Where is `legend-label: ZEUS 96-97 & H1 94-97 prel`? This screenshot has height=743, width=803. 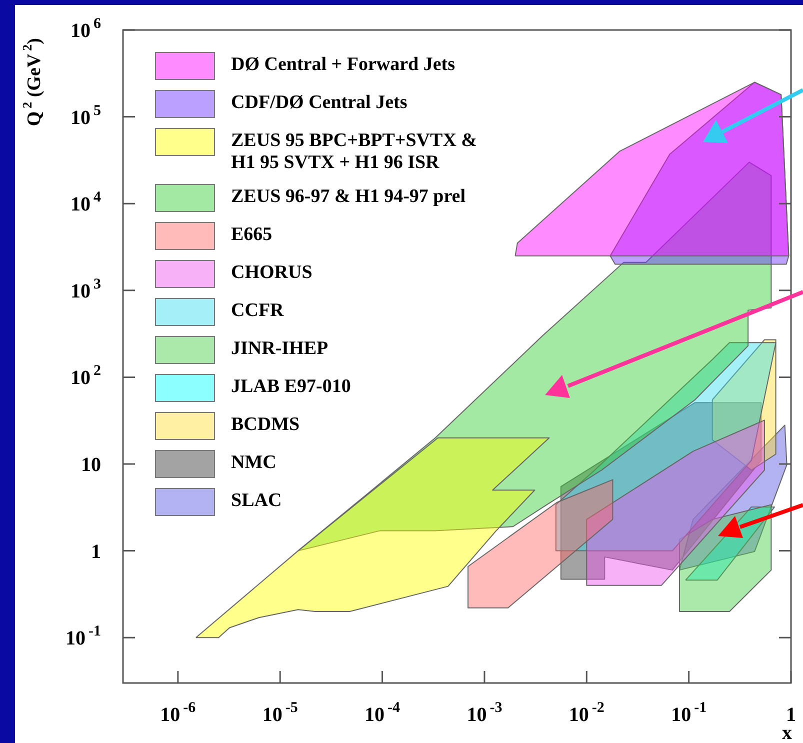 legend-label: ZEUS 96-97 & H1 94-97 prel is located at coordinates (349, 196).